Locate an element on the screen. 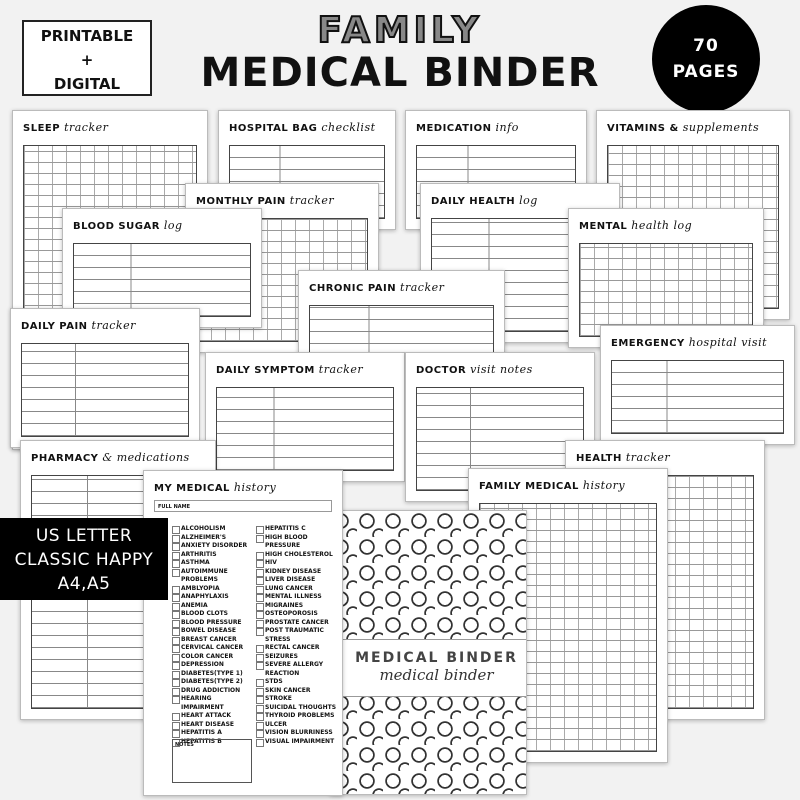 The width and height of the screenshot is (800, 800). condition-checkbox: SUICIDAL THOUGHTS is located at coordinates (299, 708).